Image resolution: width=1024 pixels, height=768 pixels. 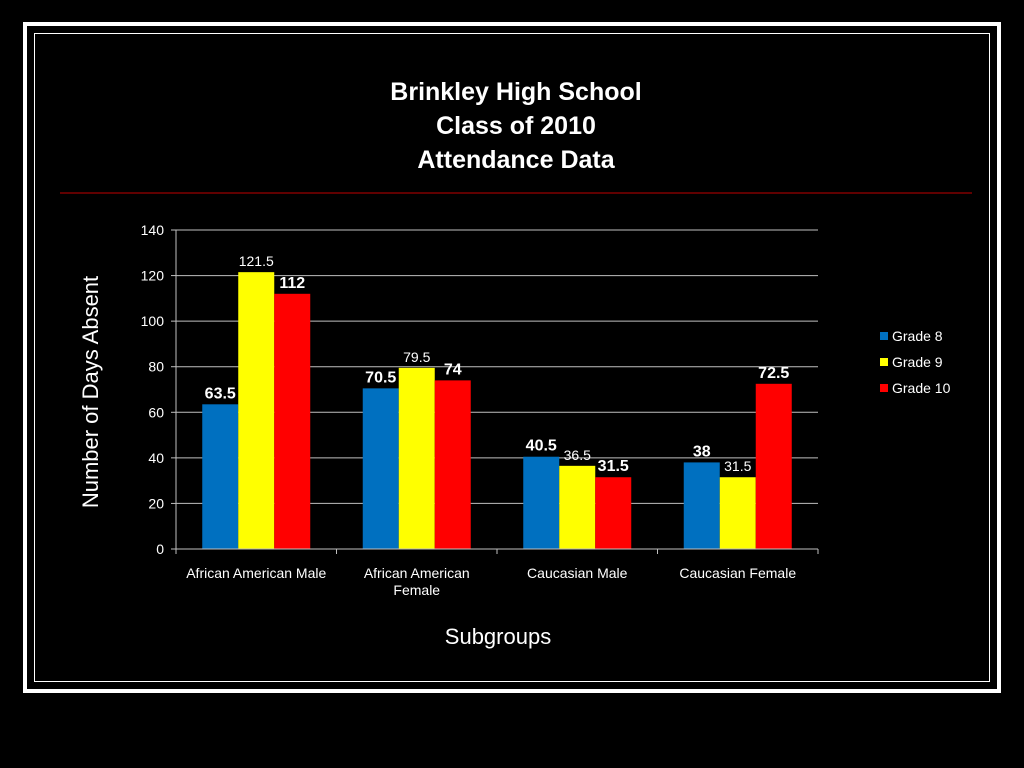 I want to click on legend: Grade 8 Grade 9 Grade 10, so click(x=915, y=362).